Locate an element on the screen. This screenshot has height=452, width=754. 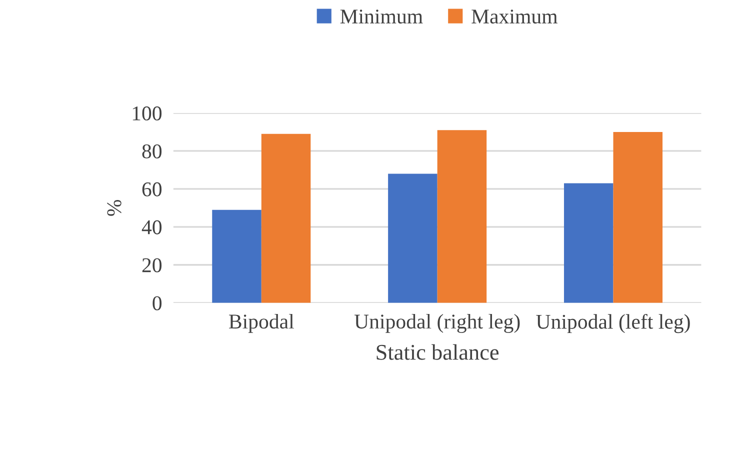
y-tick-label: 100 is located at coordinates (147, 113).